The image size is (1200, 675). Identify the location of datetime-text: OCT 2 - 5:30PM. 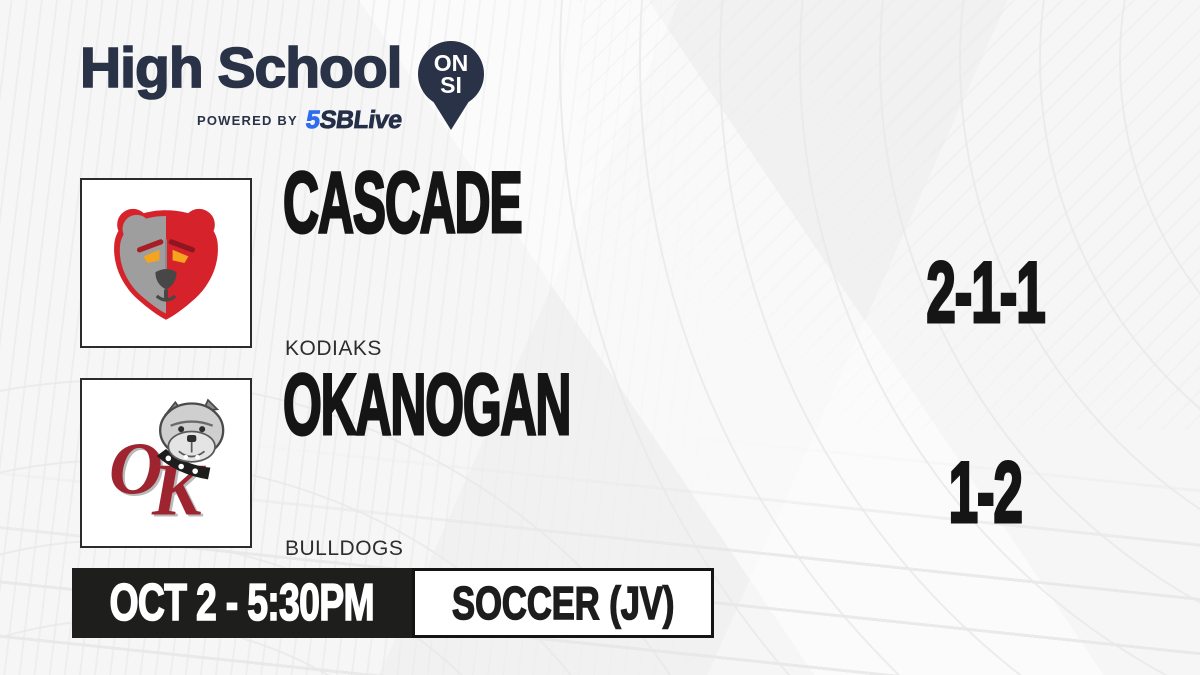
(242, 603).